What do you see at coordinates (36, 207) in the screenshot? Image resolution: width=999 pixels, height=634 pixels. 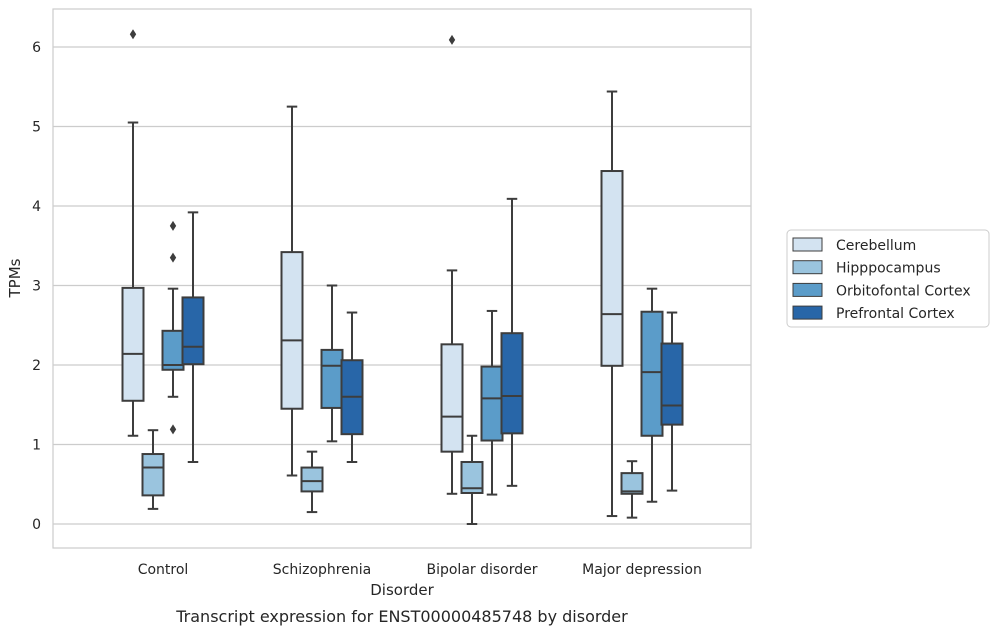 I see `y-tick-label: 4` at bounding box center [36, 207].